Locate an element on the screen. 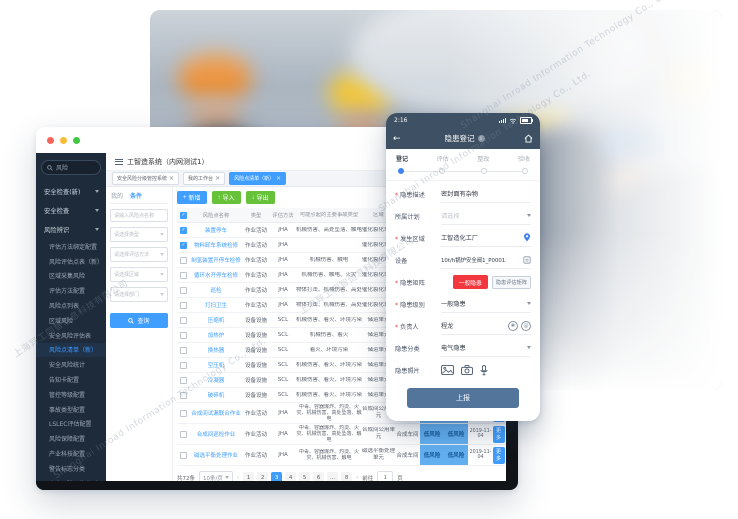 The image size is (738, 519). location-pin-icon is located at coordinates (527, 237).